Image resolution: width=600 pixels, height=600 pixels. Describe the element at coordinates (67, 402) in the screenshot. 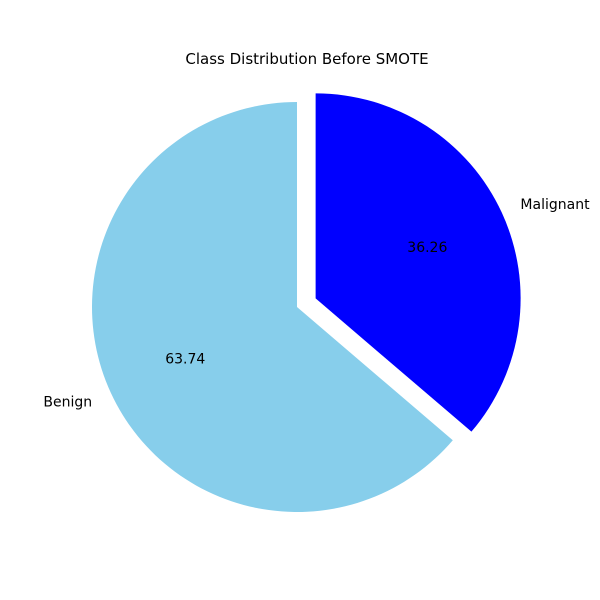

I see `slice-label-benign: Benign` at that location.